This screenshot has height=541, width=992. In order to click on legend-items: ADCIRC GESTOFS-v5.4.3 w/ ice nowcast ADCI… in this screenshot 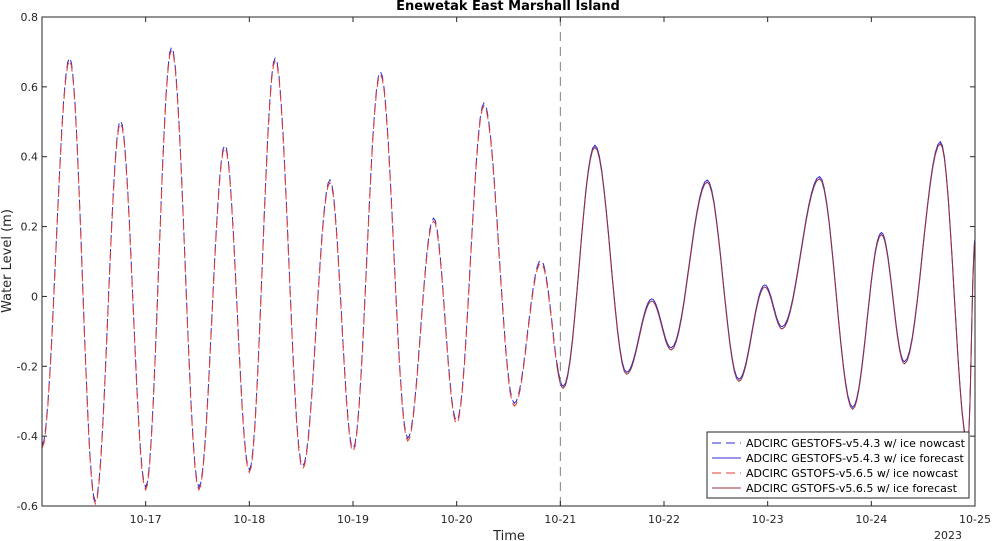, I will do `click(839, 466)`.